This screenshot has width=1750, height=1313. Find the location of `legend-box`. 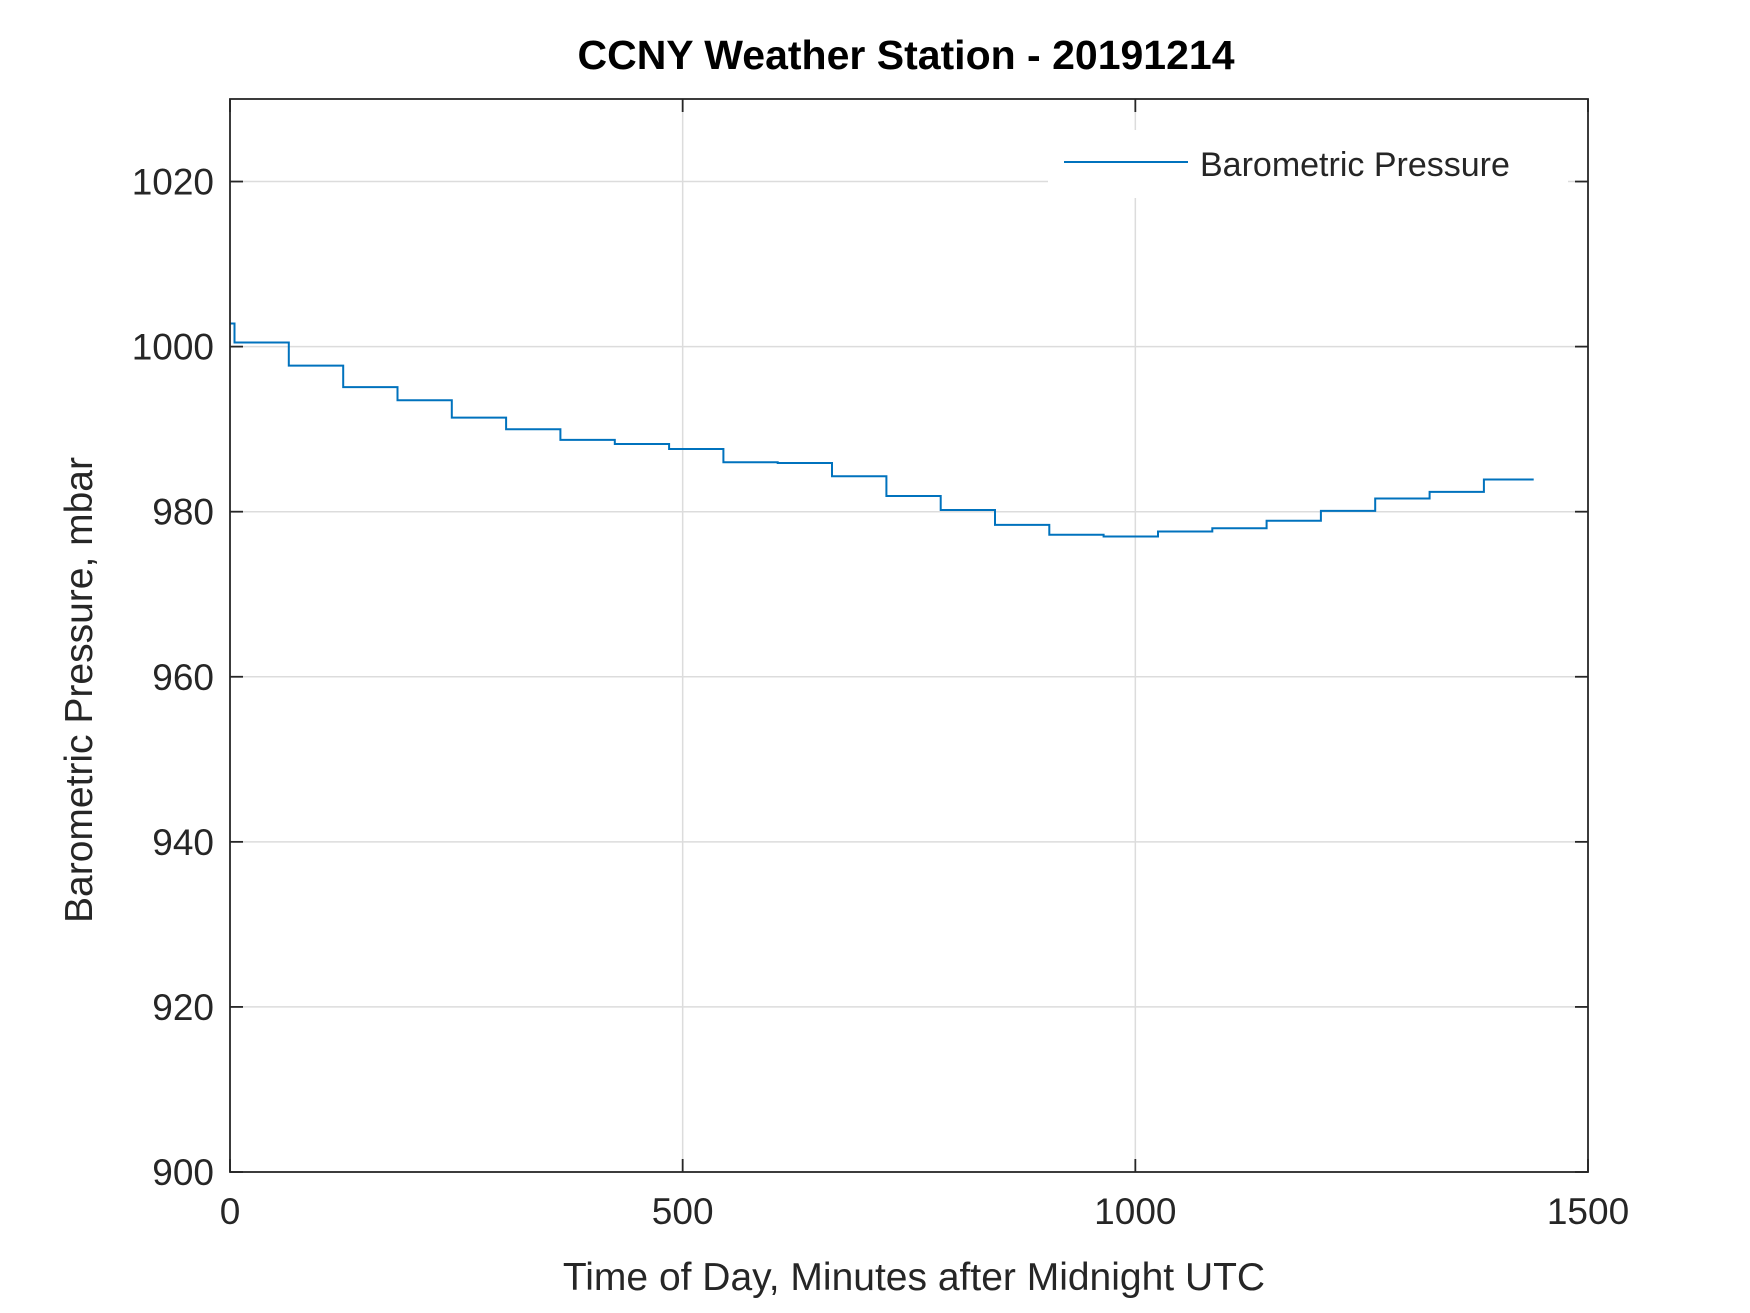

legend-box is located at coordinates (1308, 164).